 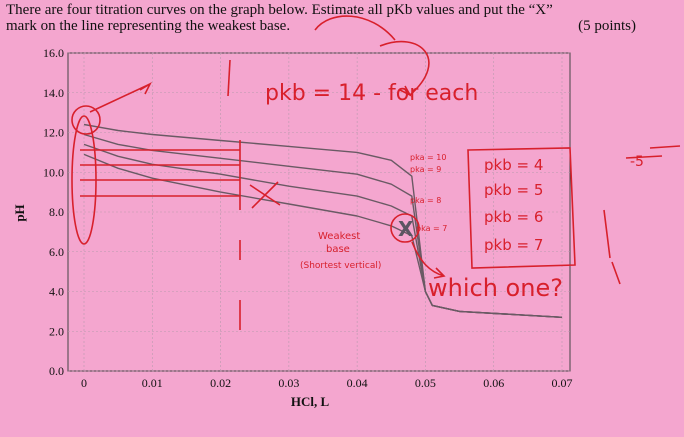 I want to click on box-label-1: pkb = 4, so click(x=513, y=165).